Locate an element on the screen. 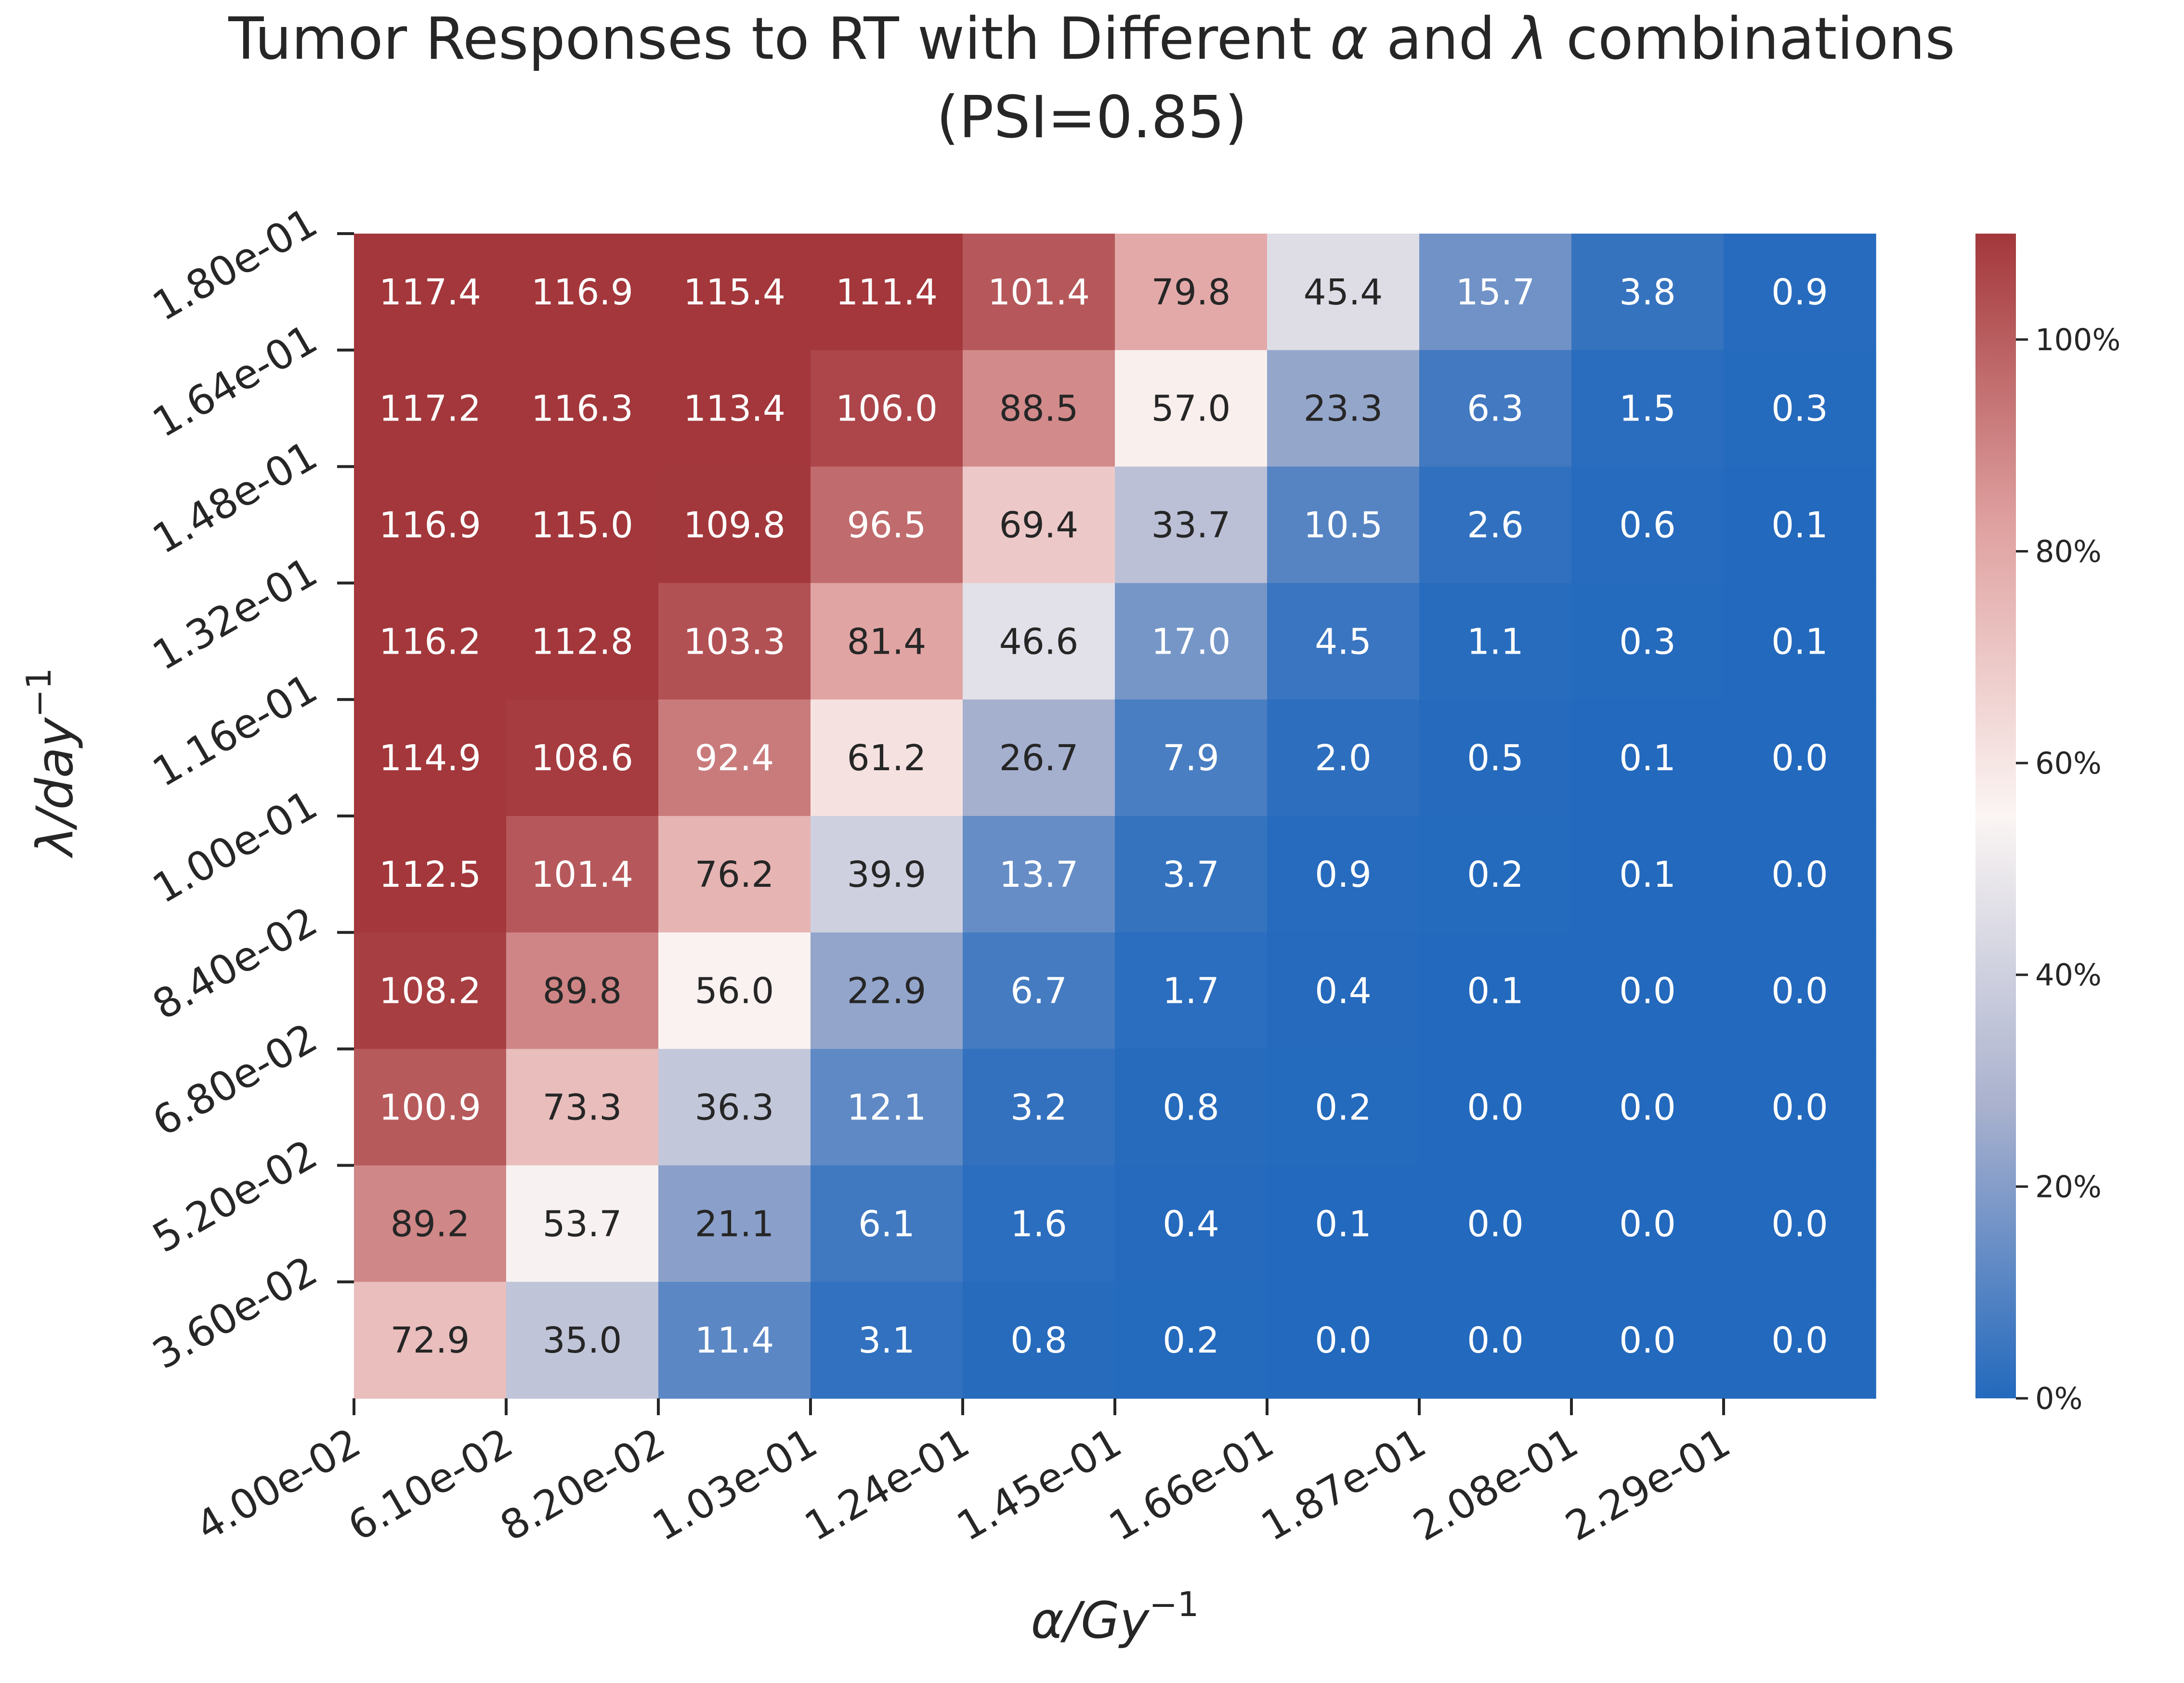 Image resolution: width=2184 pixels, height=1683 pixels. cell-value-label: 3.7 is located at coordinates (1191, 874).